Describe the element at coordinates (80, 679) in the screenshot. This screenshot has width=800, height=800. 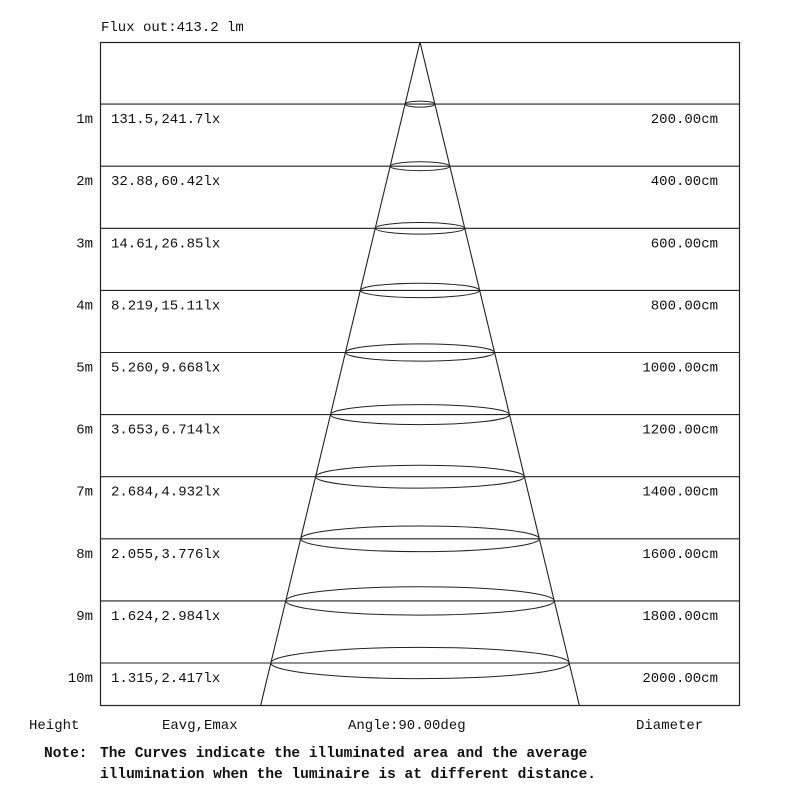
I see `row-height-label: 10m` at that location.